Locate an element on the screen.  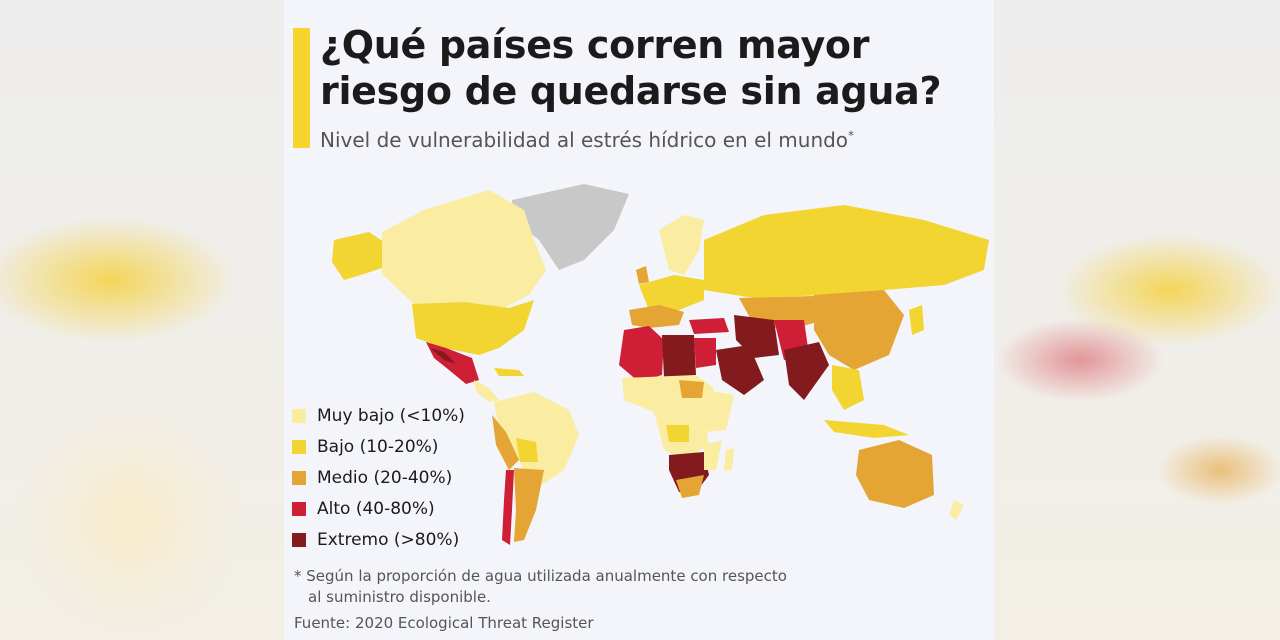
source-credit: Fuente: 2020 Ecological Threat Register is located at coordinates (444, 623).